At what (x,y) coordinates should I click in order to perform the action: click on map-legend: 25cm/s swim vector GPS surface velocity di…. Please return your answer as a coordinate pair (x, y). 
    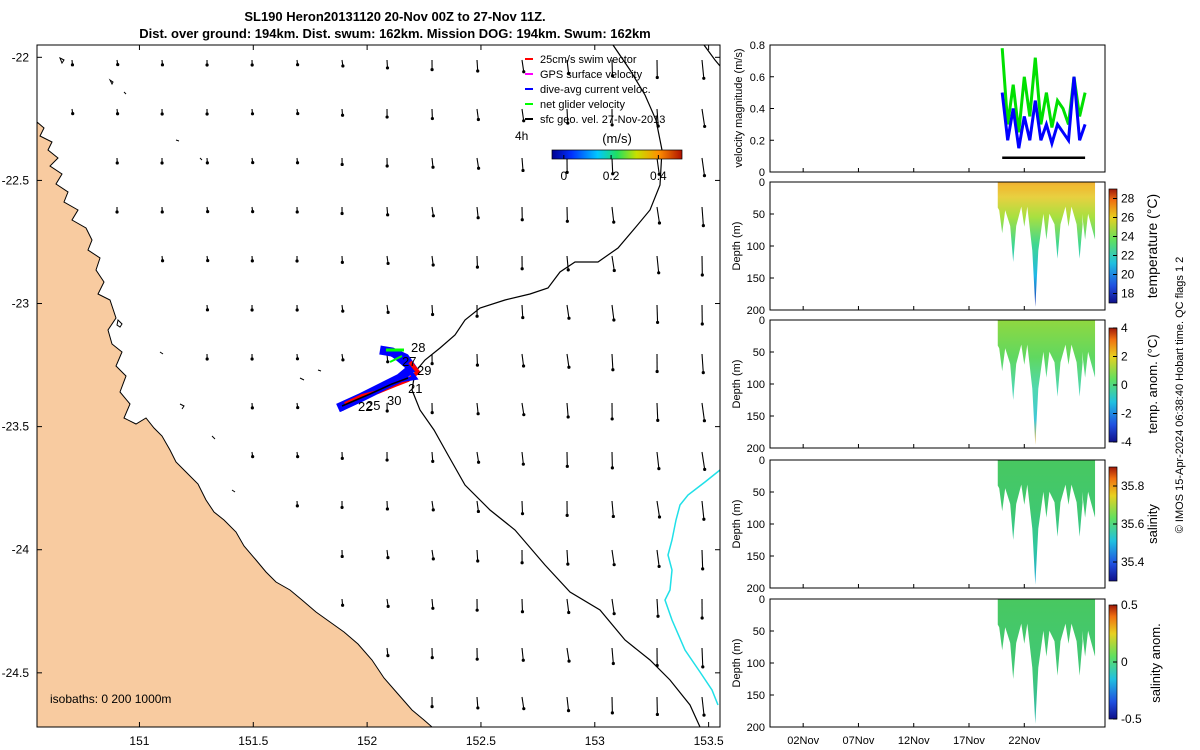
    Looking at the image, I should click on (595, 90).